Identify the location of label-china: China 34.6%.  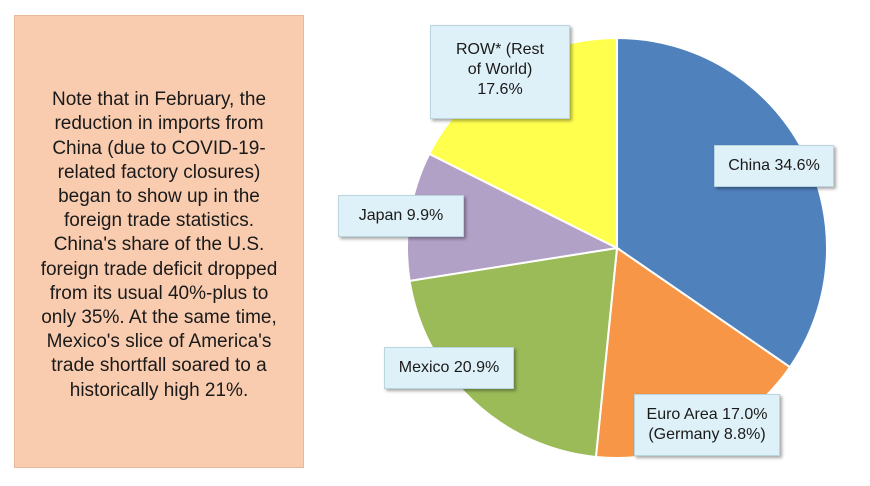
(774, 166).